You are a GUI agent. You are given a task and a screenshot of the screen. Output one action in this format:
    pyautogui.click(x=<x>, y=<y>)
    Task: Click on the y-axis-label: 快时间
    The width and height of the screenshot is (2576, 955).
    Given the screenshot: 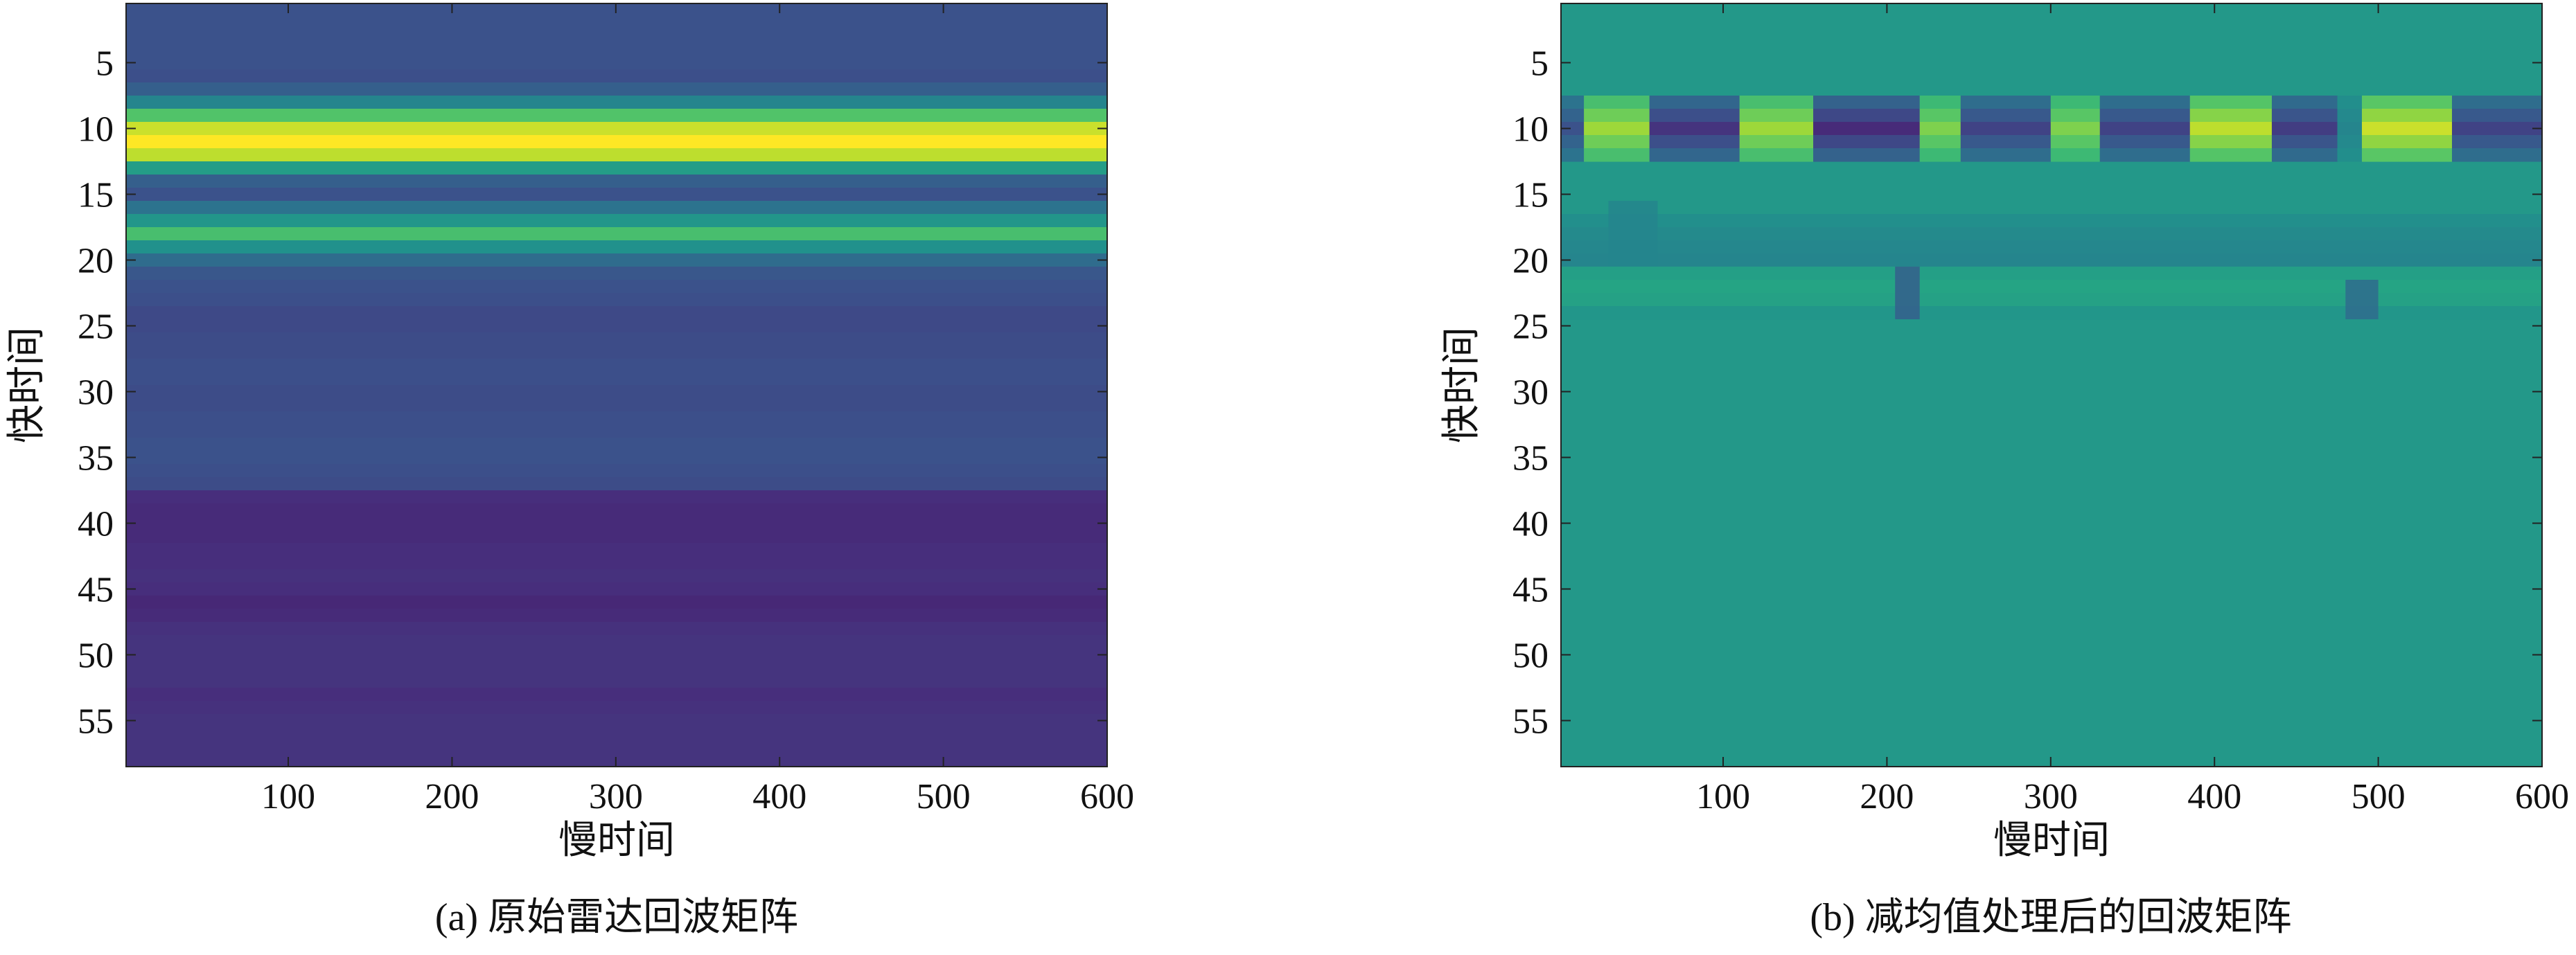 What is the action you would take?
    pyautogui.click(x=27, y=385)
    